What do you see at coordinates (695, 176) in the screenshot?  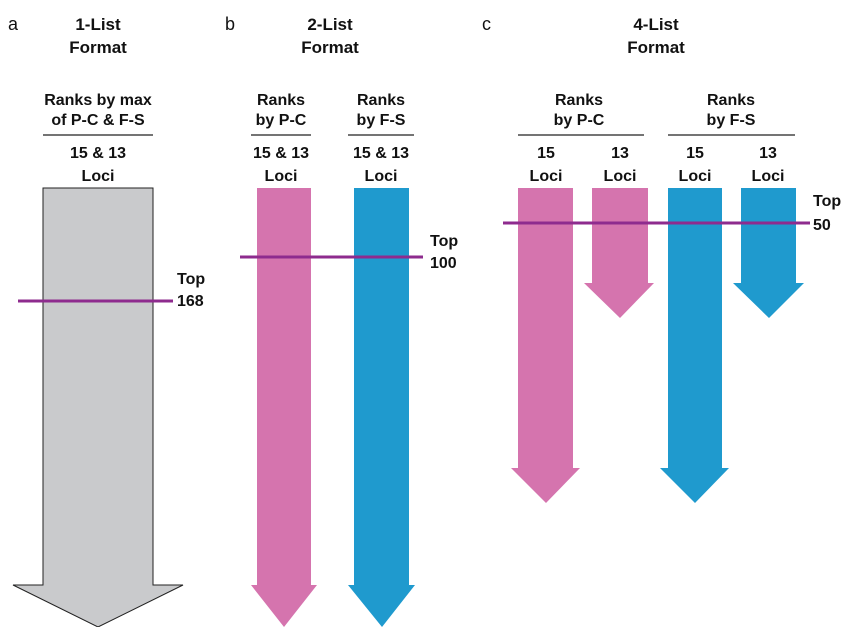 I see `panel-c-col3-loci-line2: Loci` at bounding box center [695, 176].